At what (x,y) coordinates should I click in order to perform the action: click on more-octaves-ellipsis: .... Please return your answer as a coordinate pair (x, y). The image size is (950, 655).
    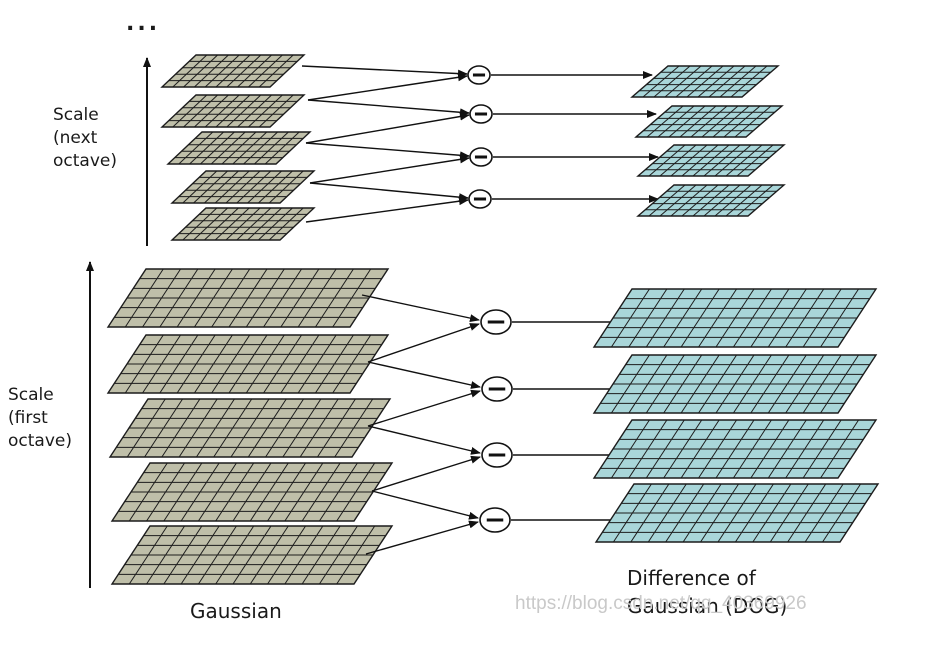
    Looking at the image, I should click on (143, 23).